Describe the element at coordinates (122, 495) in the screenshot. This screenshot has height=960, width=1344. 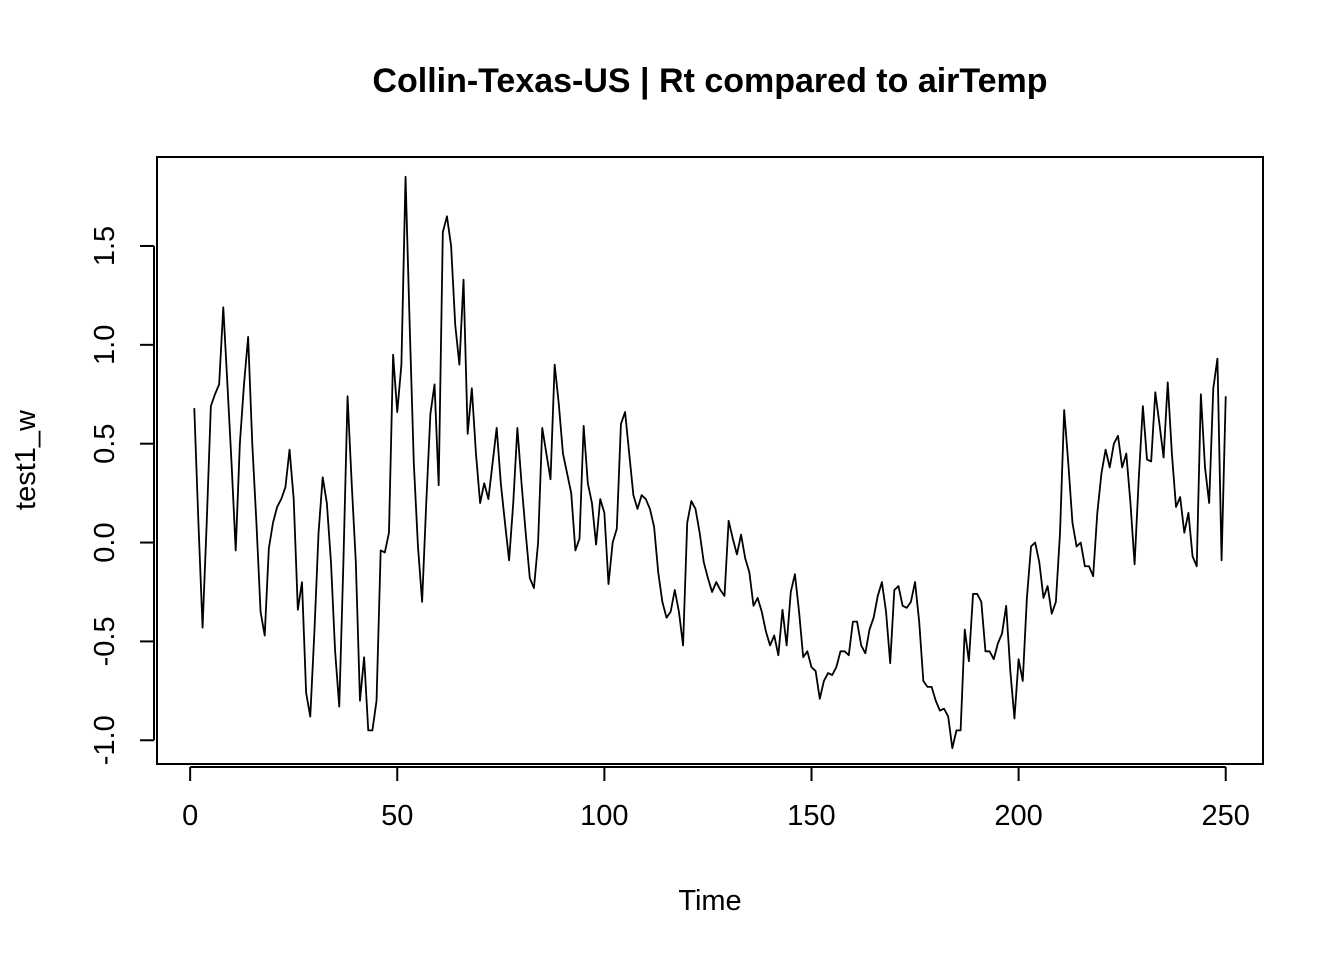
I see `y-axis: -1.0 -0.5 0.0 0.5 1.0 1.5` at that location.